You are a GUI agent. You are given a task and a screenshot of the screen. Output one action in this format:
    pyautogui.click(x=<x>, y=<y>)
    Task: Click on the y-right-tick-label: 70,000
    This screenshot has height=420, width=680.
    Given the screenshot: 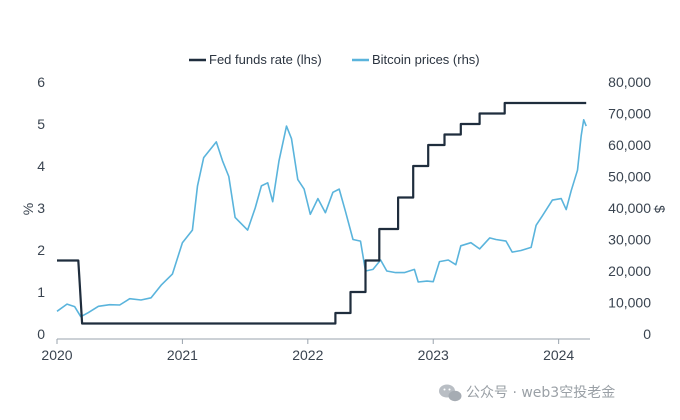 What is the action you would take?
    pyautogui.click(x=629, y=114)
    